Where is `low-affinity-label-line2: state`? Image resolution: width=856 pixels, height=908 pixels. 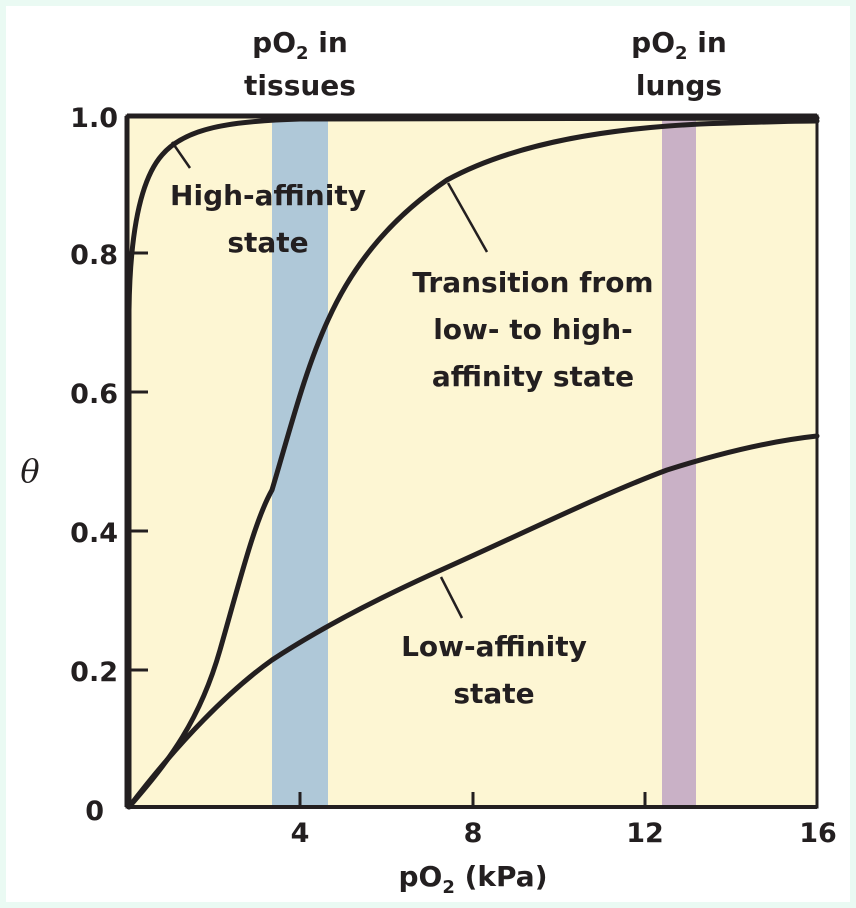 low-affinity-label-line2: state is located at coordinates (493, 693).